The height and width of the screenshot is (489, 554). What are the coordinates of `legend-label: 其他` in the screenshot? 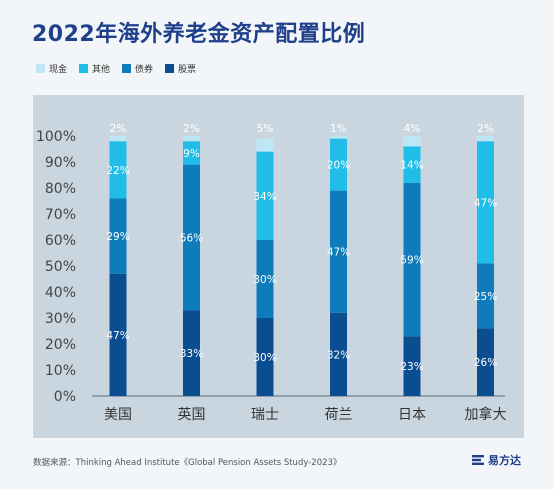 It's located at (101, 69).